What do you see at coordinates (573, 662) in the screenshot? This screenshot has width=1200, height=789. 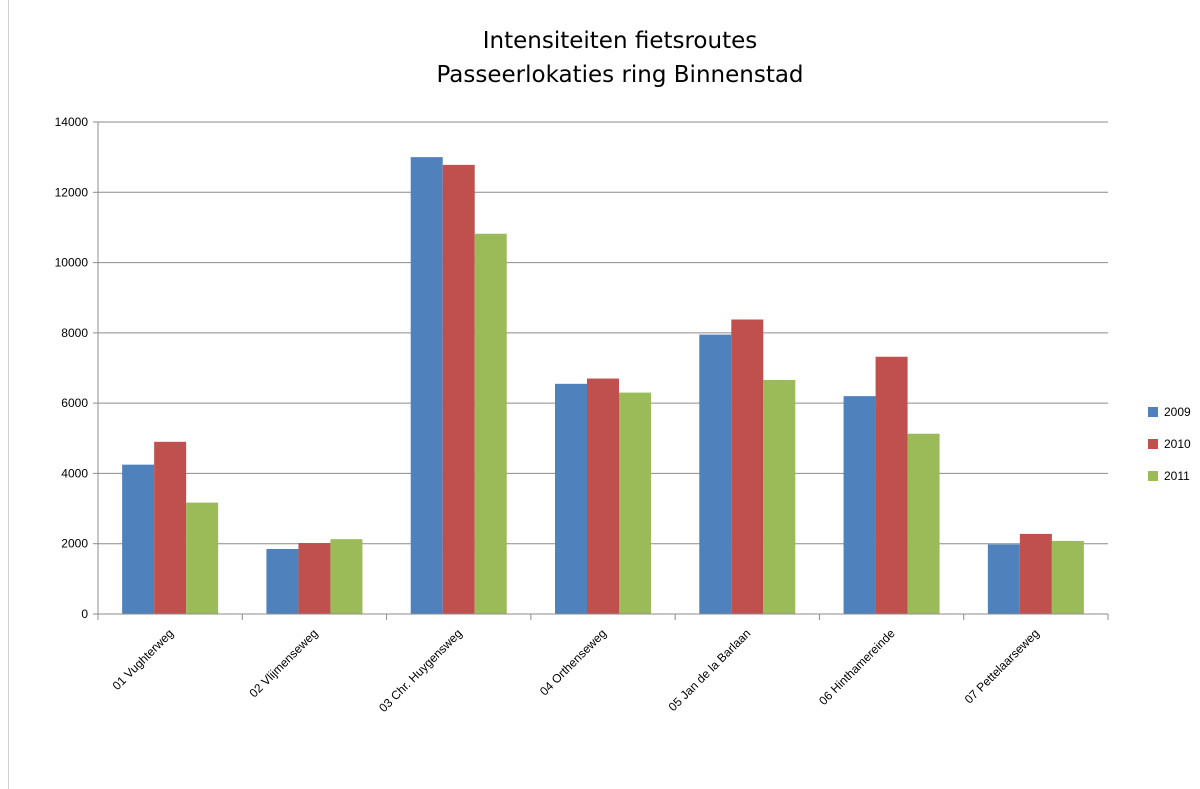 I see `x-tick-label: 04 Orthenseweg` at bounding box center [573, 662].